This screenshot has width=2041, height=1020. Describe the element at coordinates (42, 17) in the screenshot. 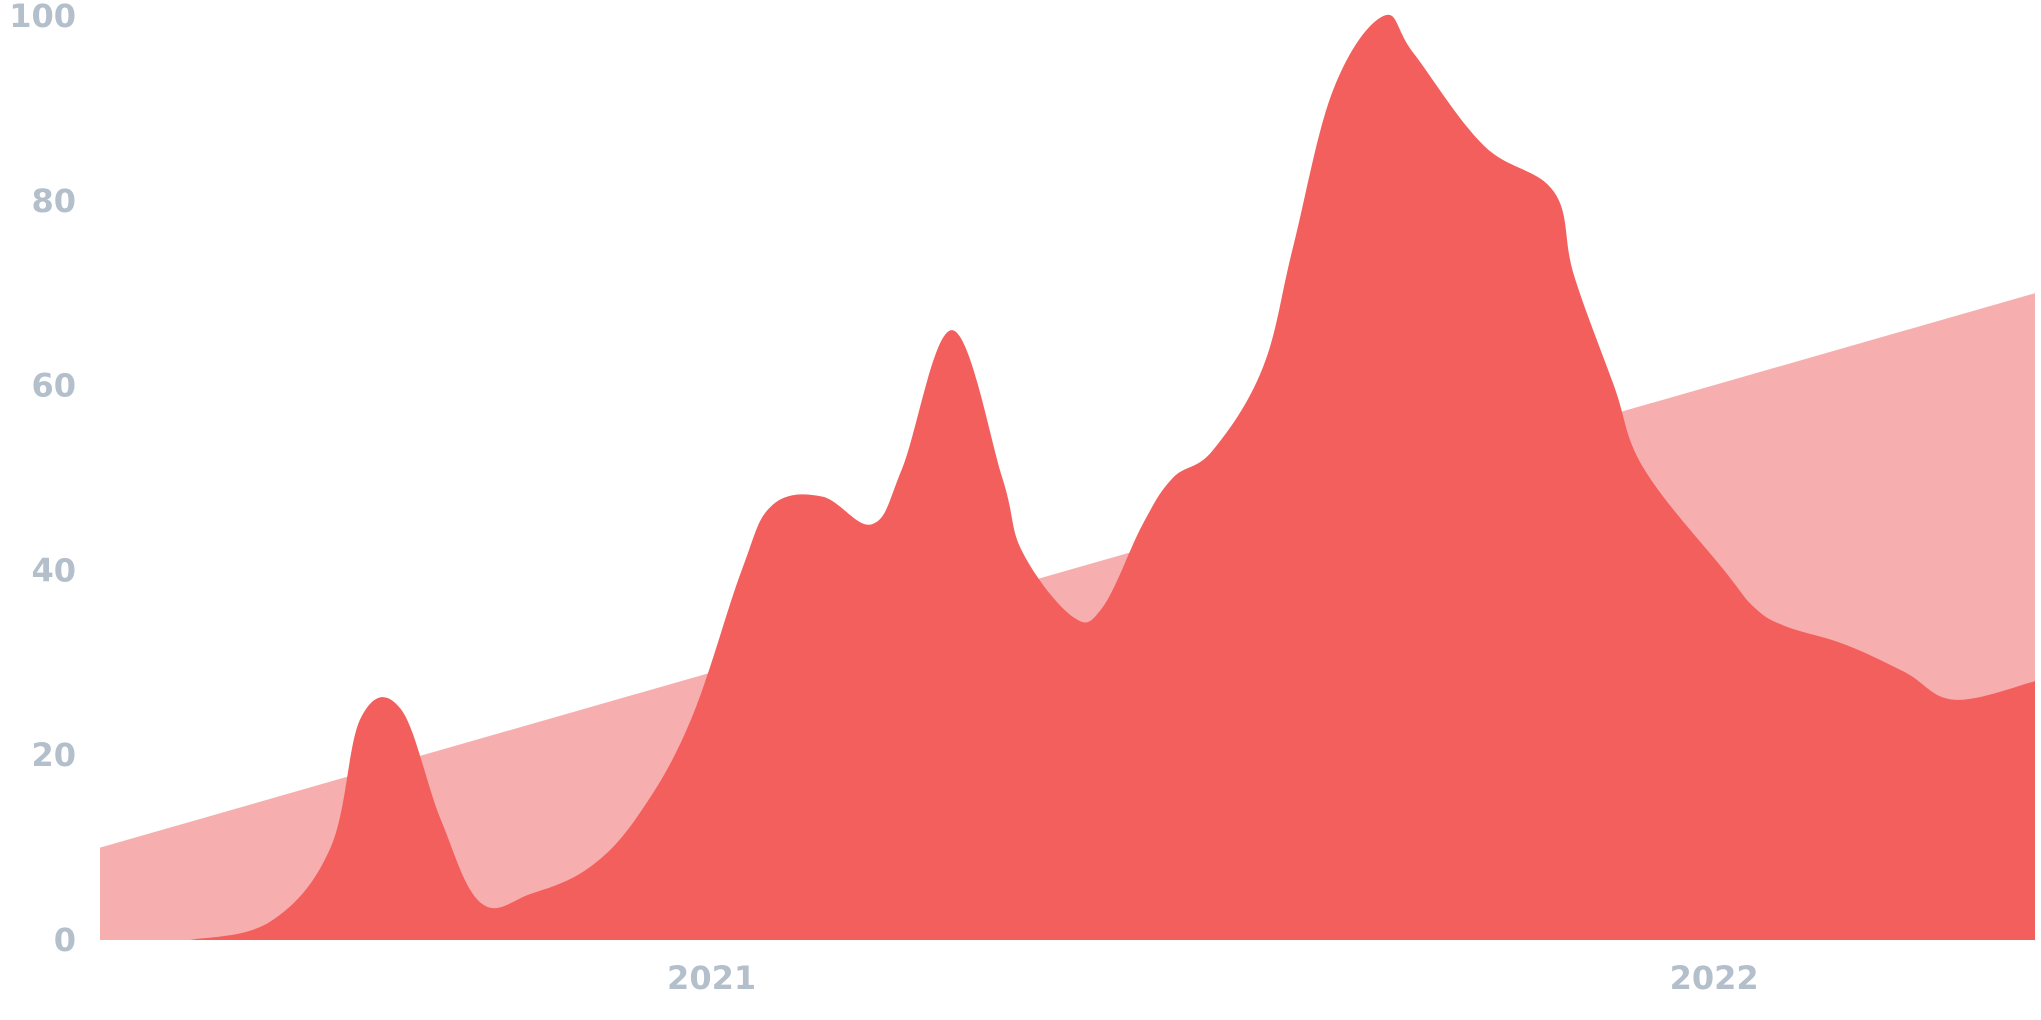

I see `y-tick-label: 100` at that location.